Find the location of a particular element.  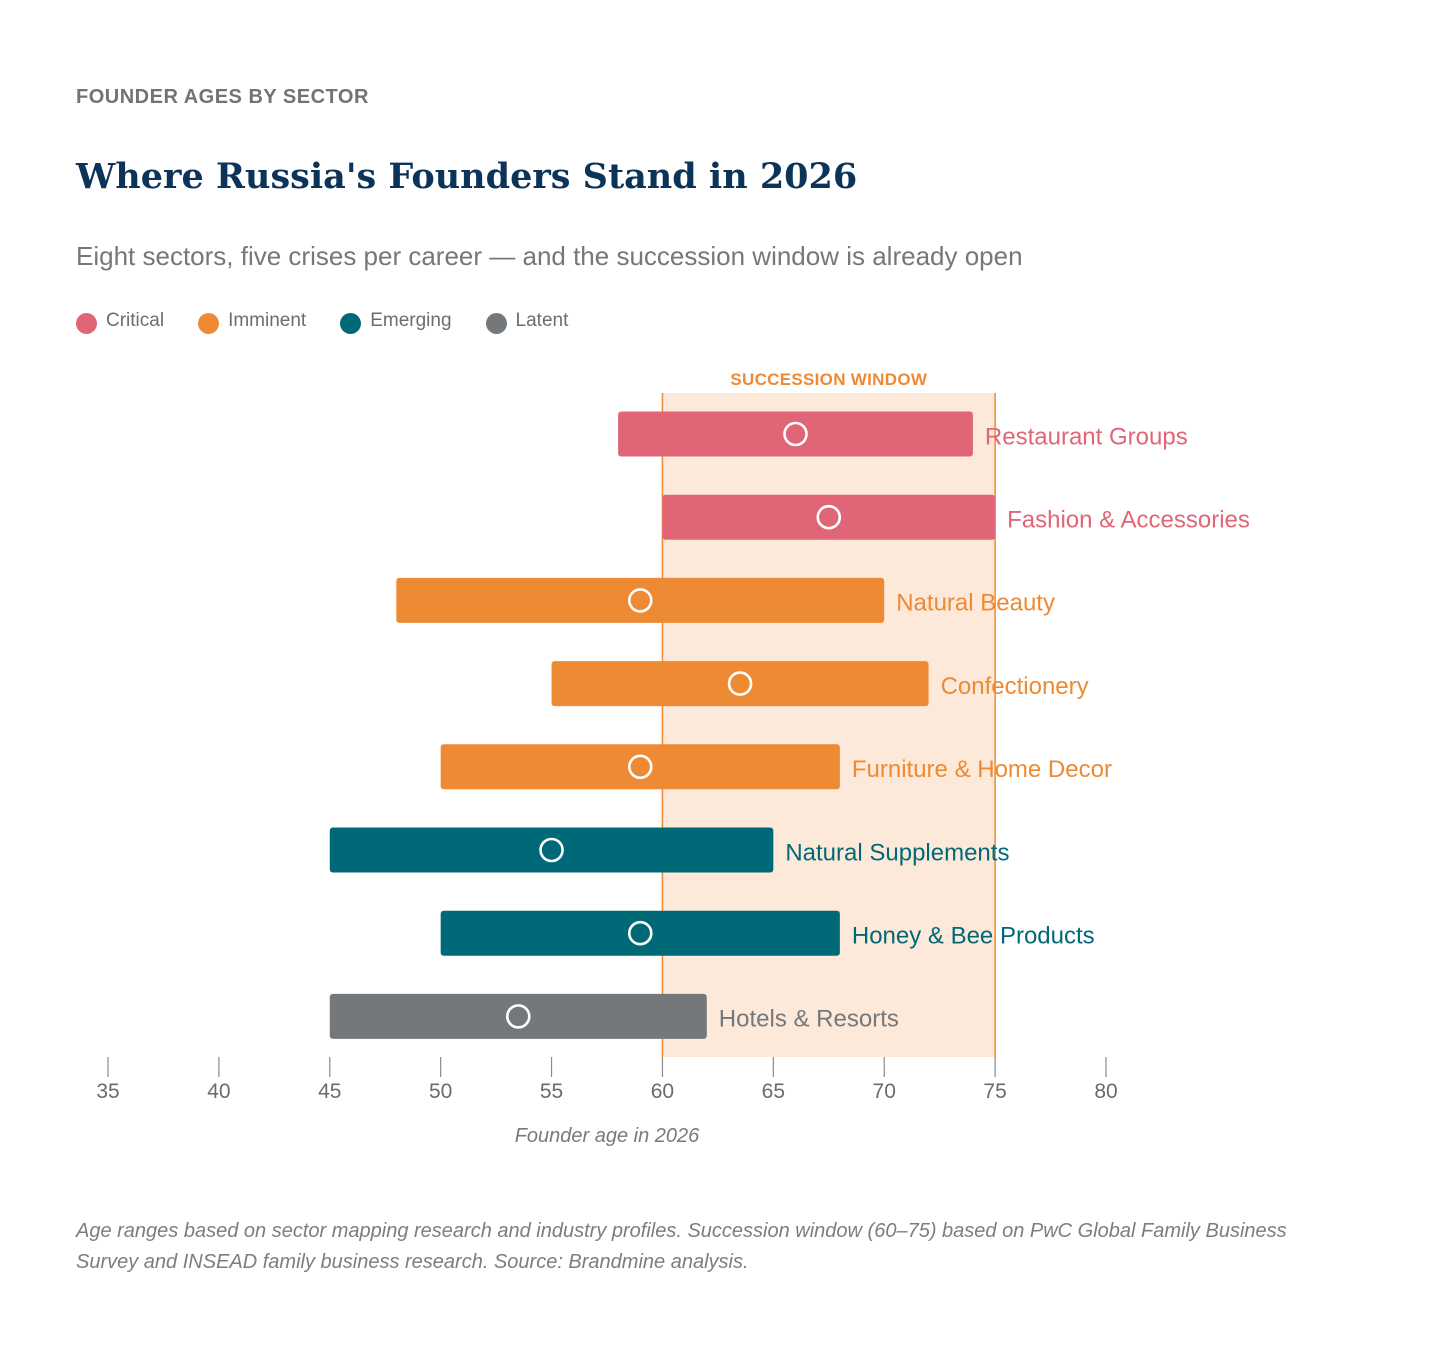

range-bar-confectionery is located at coordinates (740, 684).